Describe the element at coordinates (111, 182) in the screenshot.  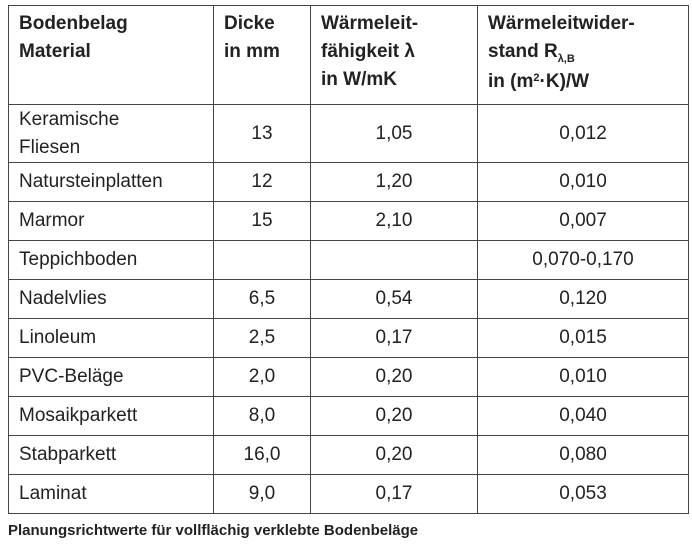
I see `cell-material: Natursteinplatten` at that location.